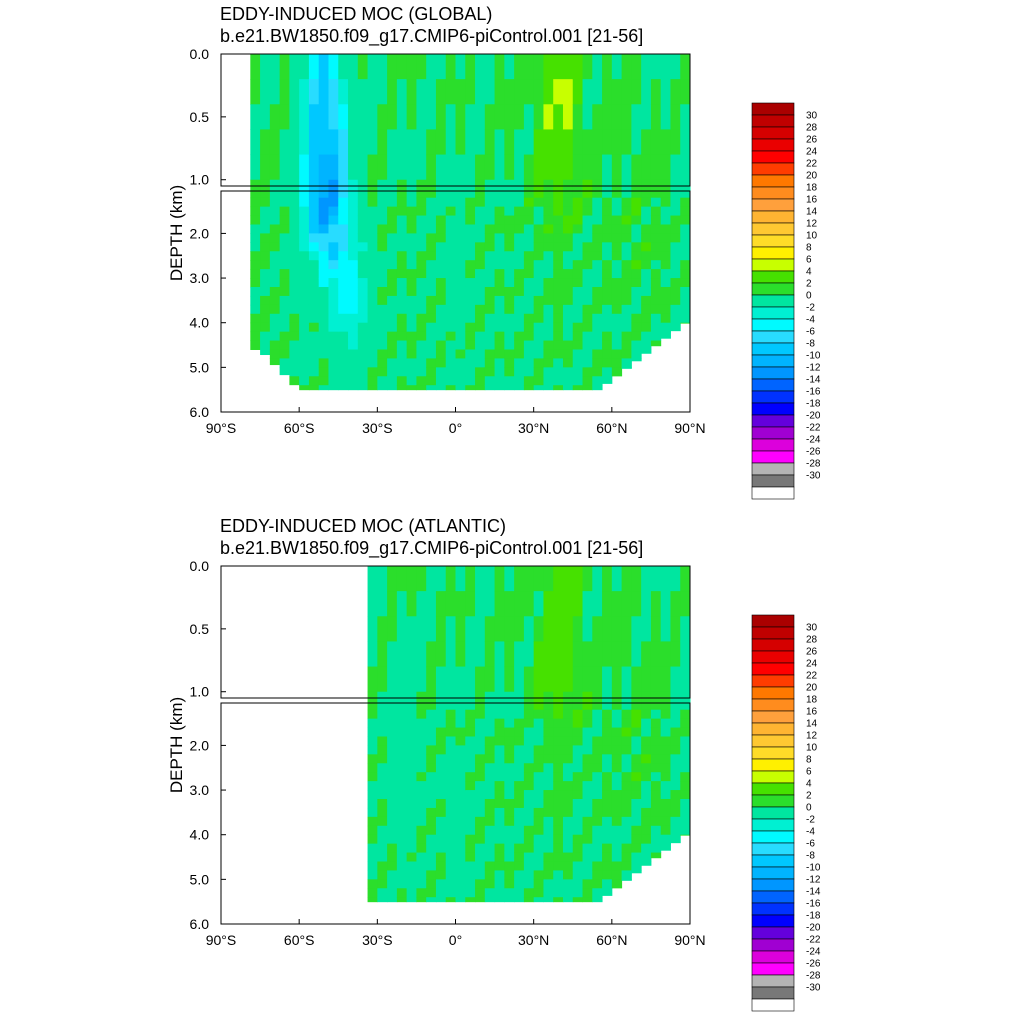 This screenshot has width=1024, height=1024. I want to click on colorbar-swatch, so click(773, 981).